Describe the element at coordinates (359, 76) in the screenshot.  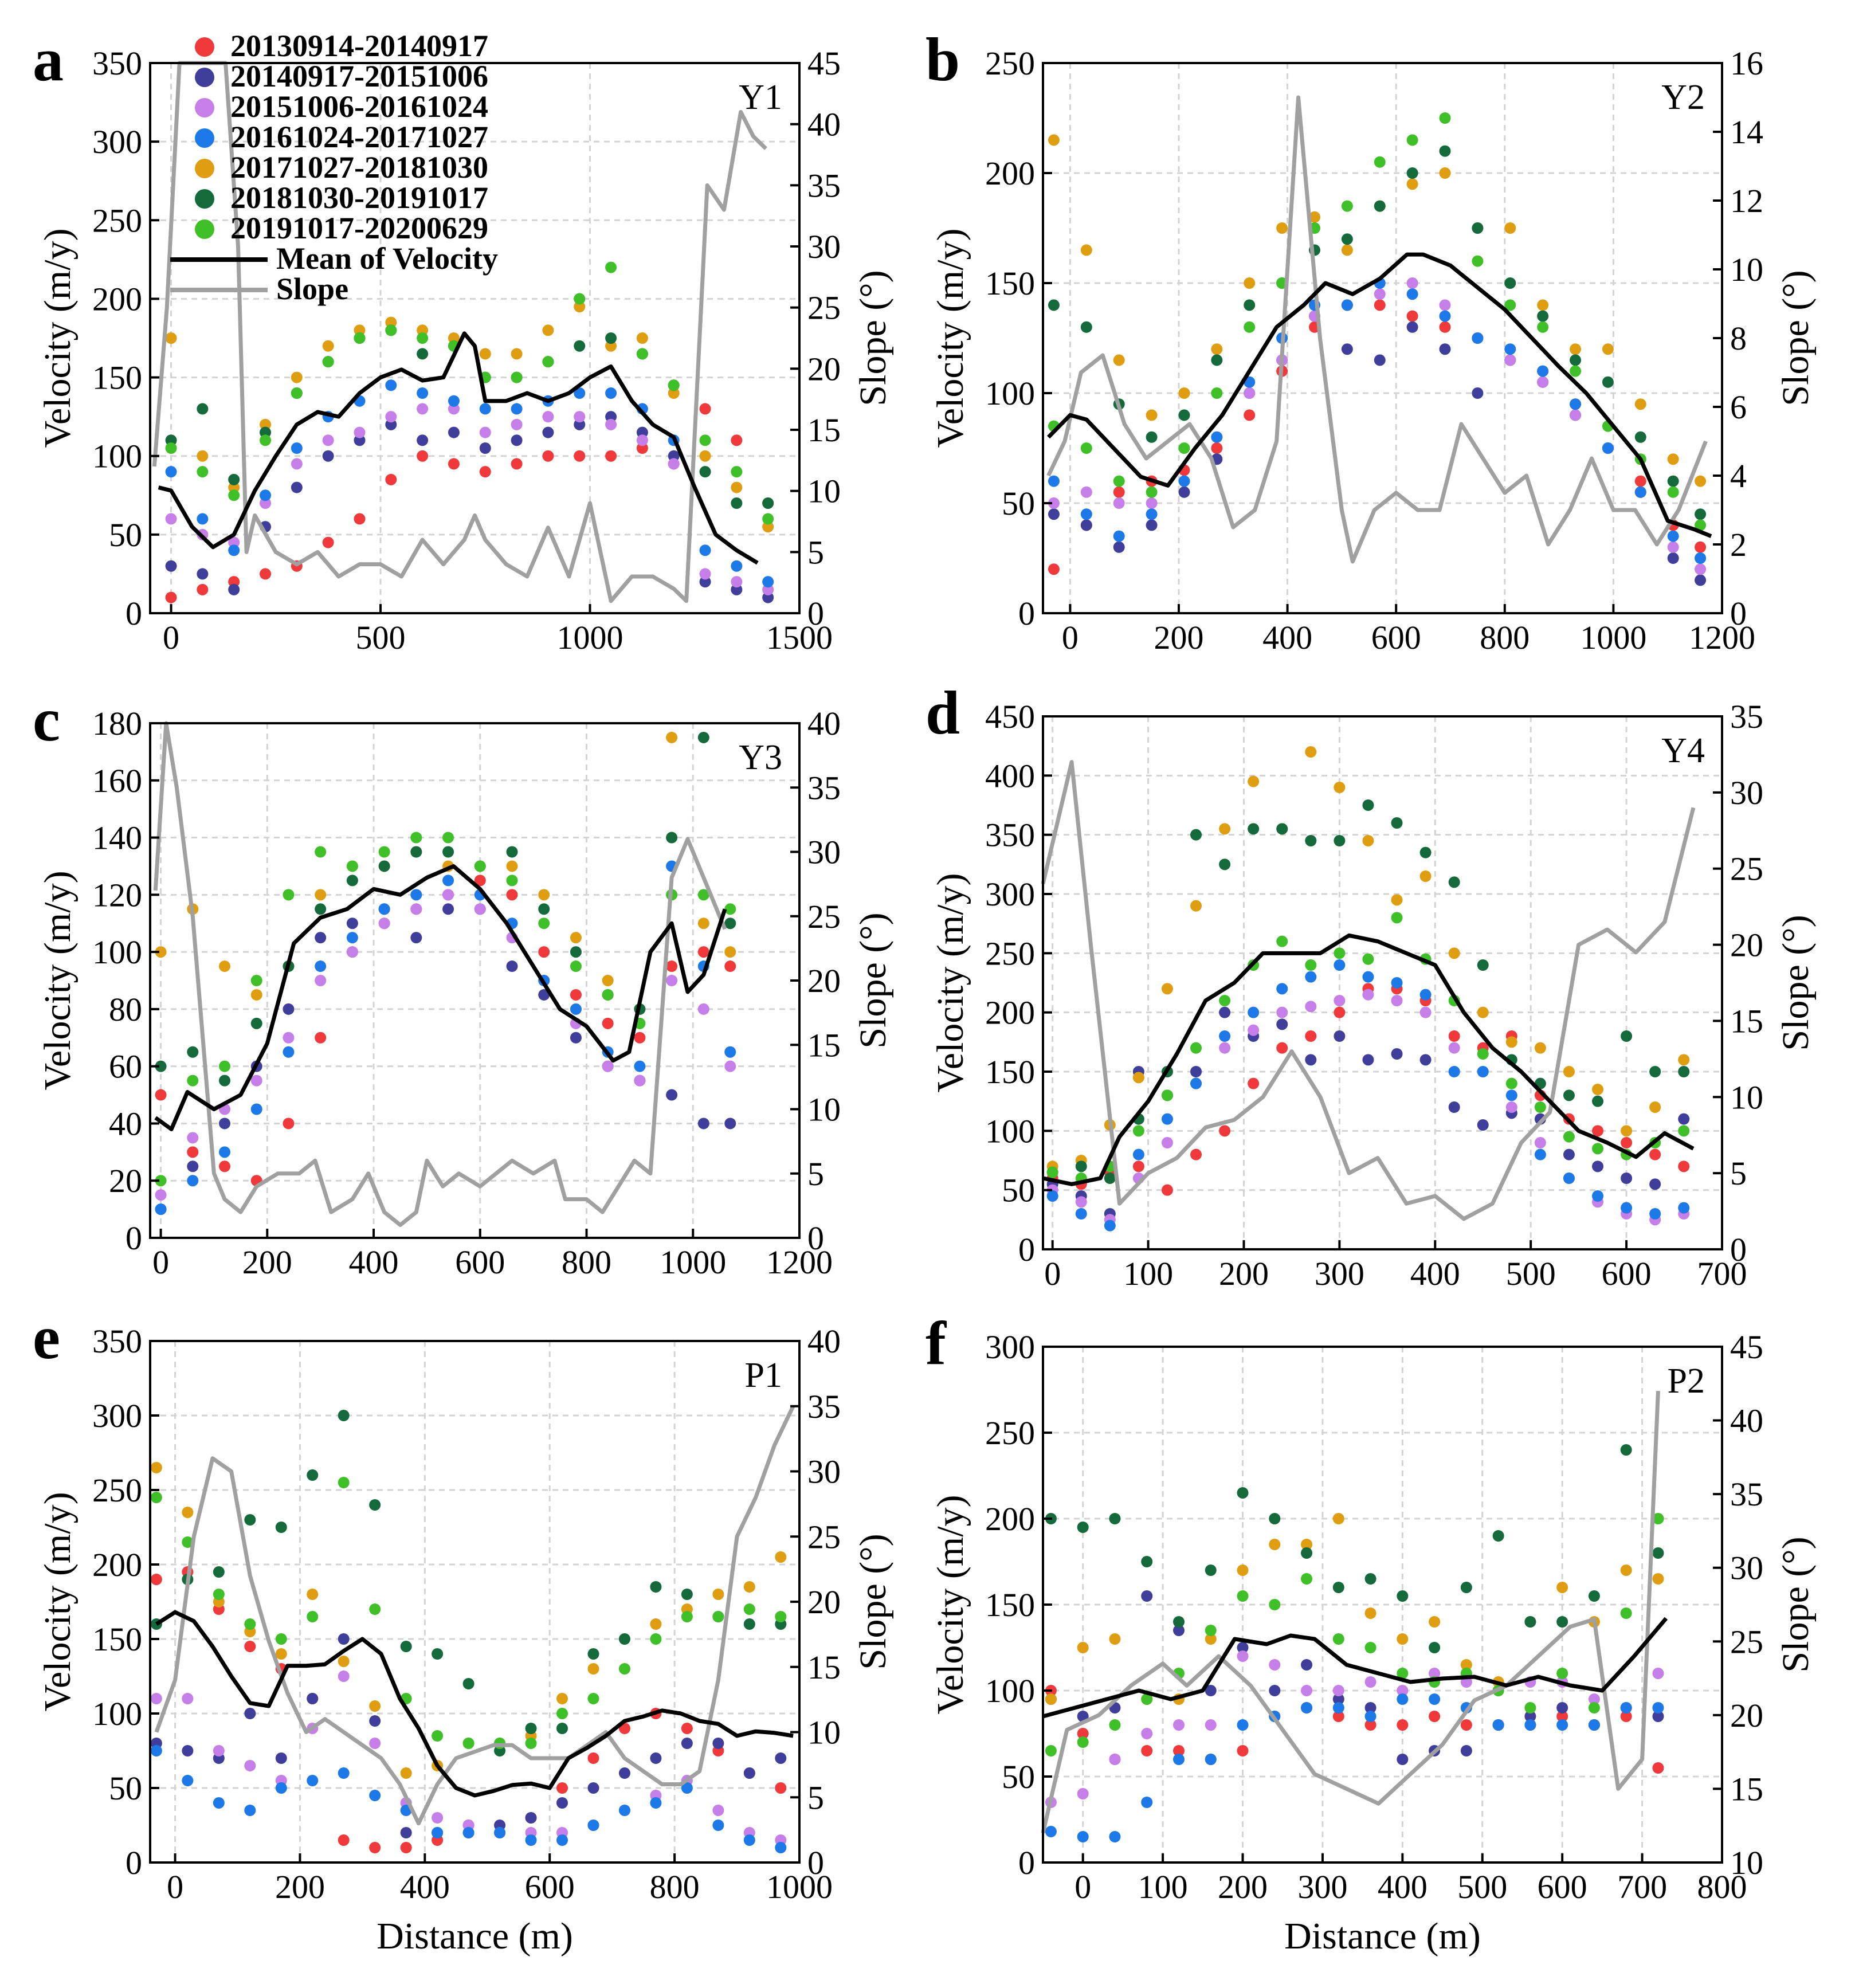
I see `legend-label: 20140917-20151006` at that location.